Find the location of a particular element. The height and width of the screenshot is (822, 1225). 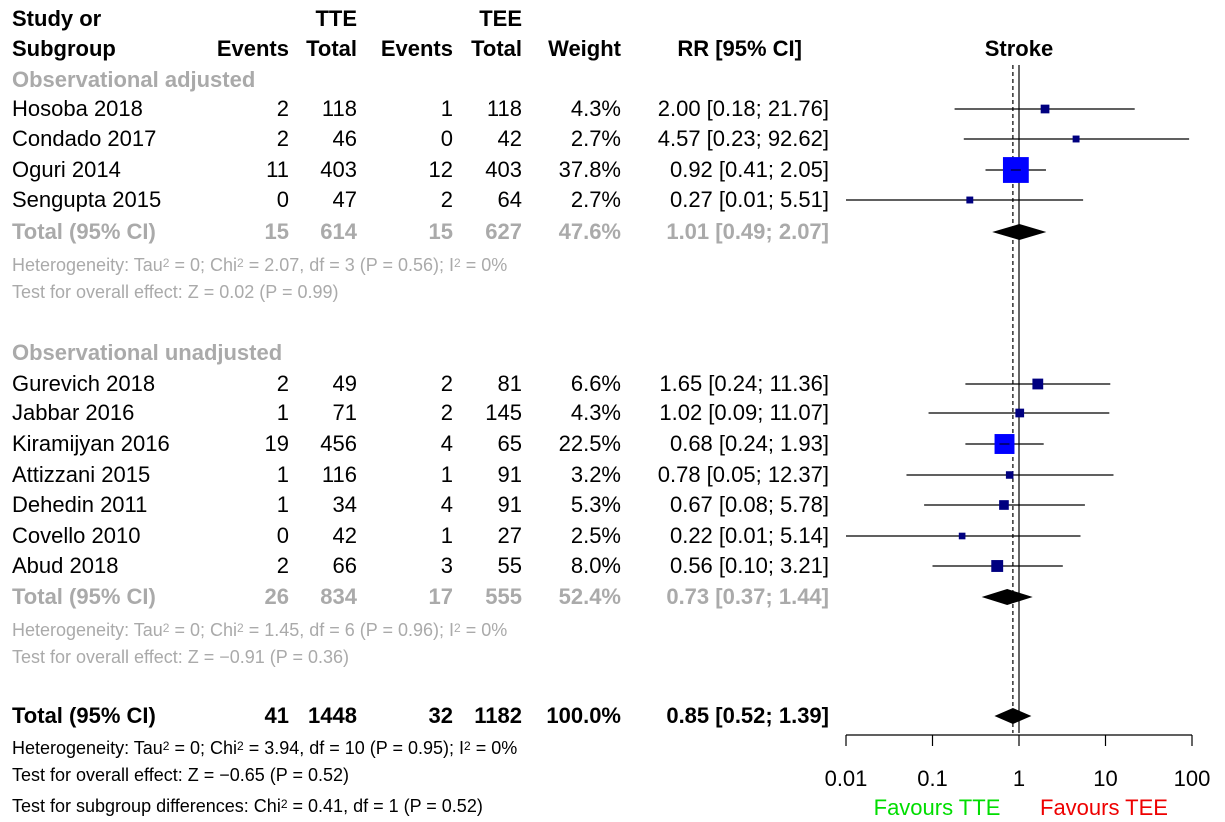

study-row-weight: 5.3% is located at coordinates (595, 504).